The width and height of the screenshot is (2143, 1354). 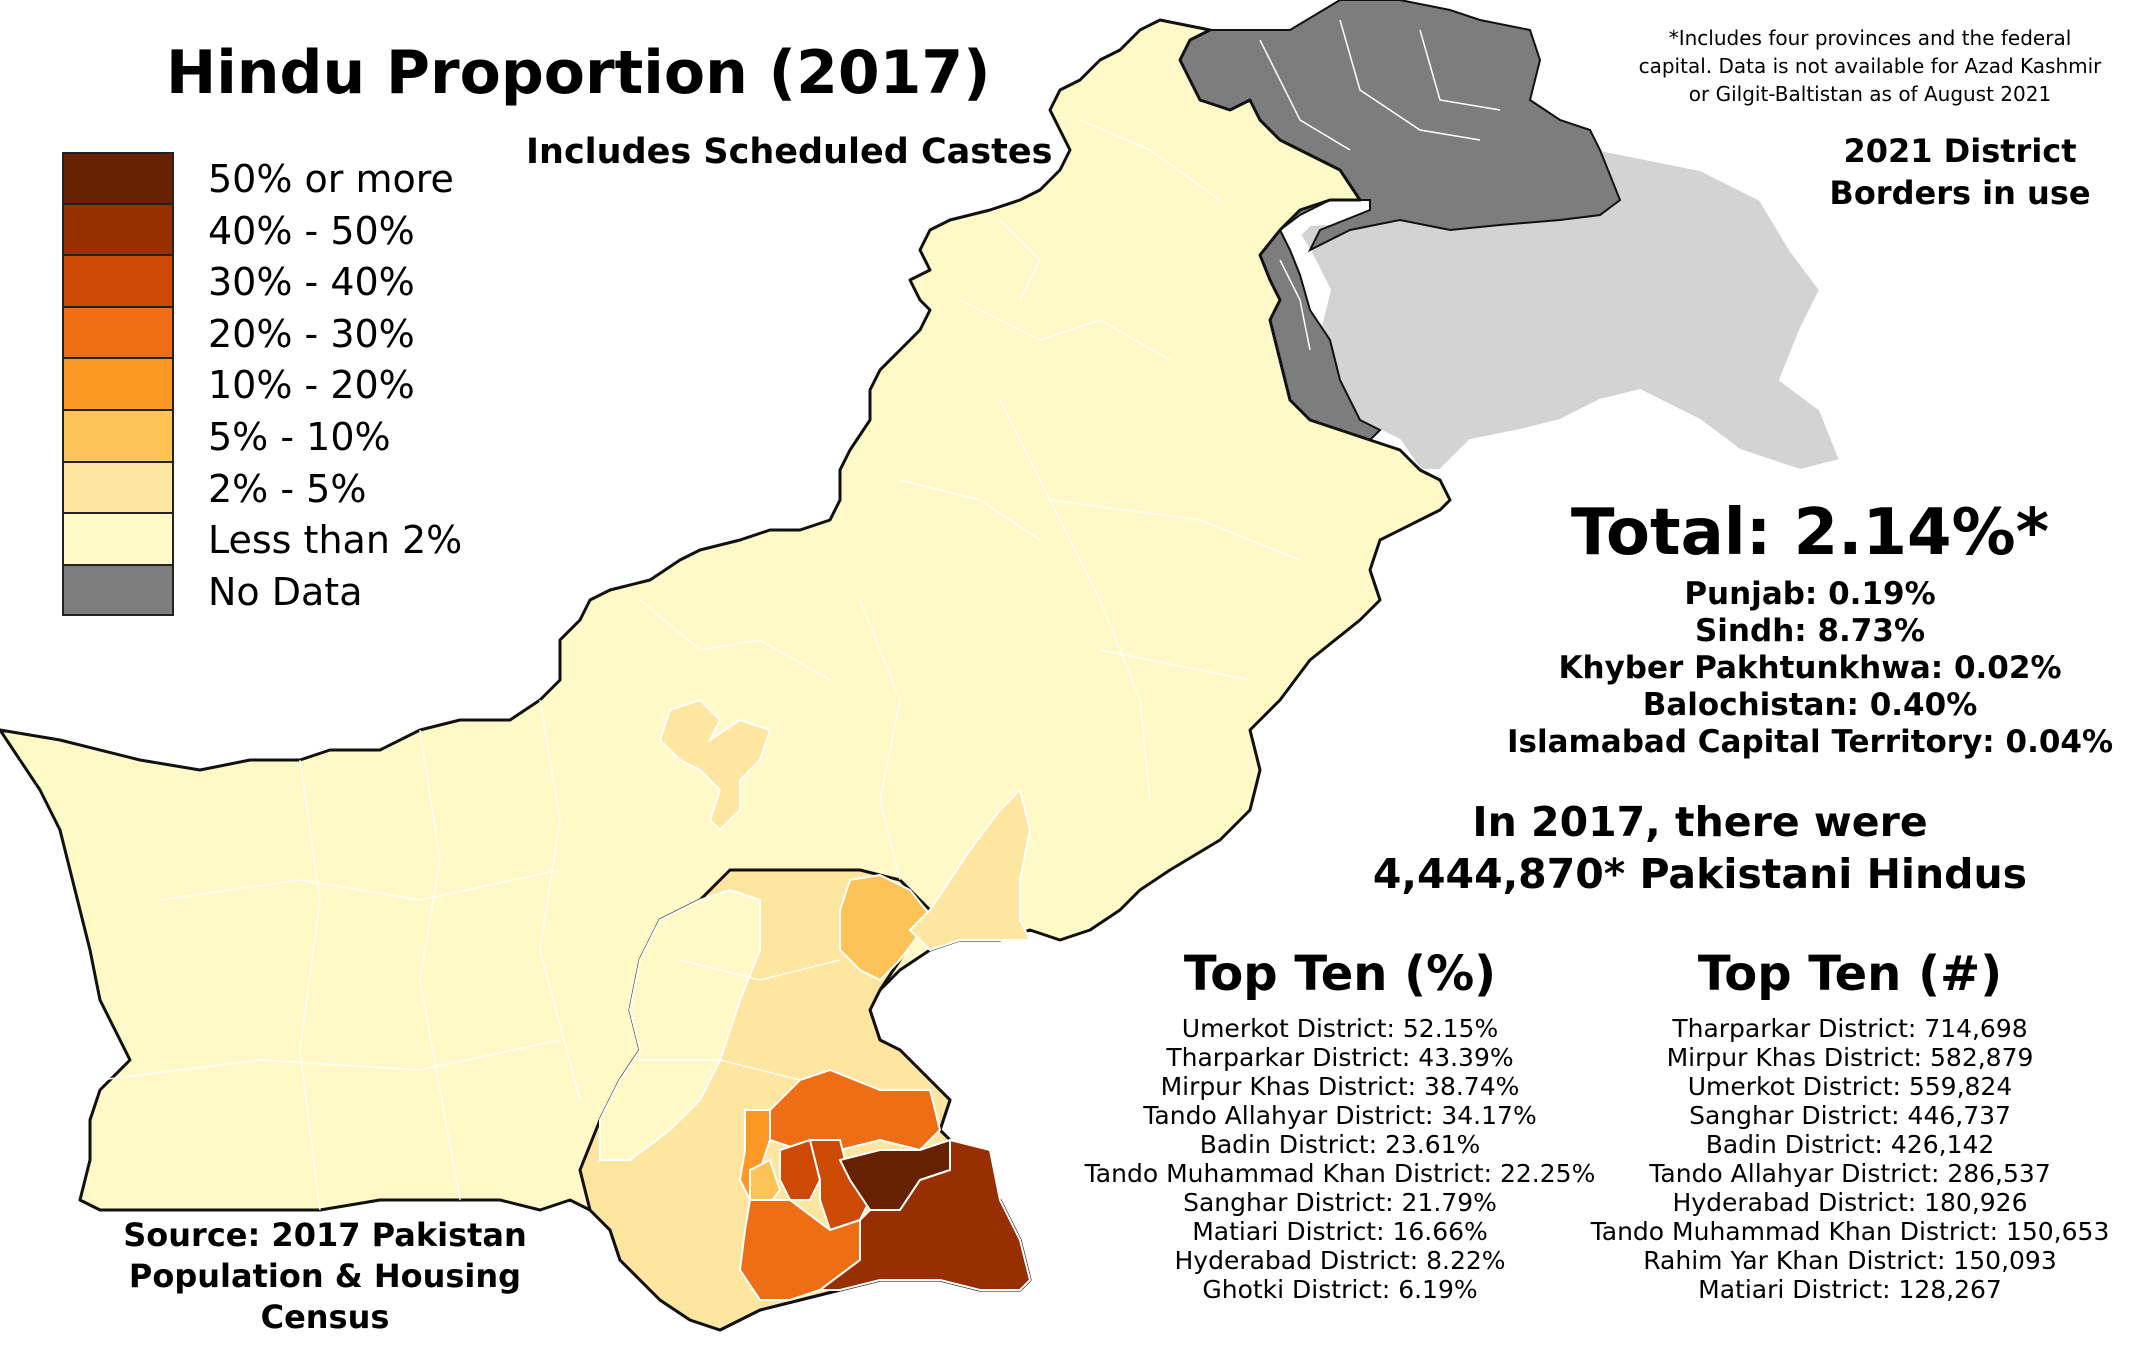 What do you see at coordinates (1850, 1231) in the screenshot?
I see `list-item: Tando Muhammad Khan District: 150,653` at bounding box center [1850, 1231].